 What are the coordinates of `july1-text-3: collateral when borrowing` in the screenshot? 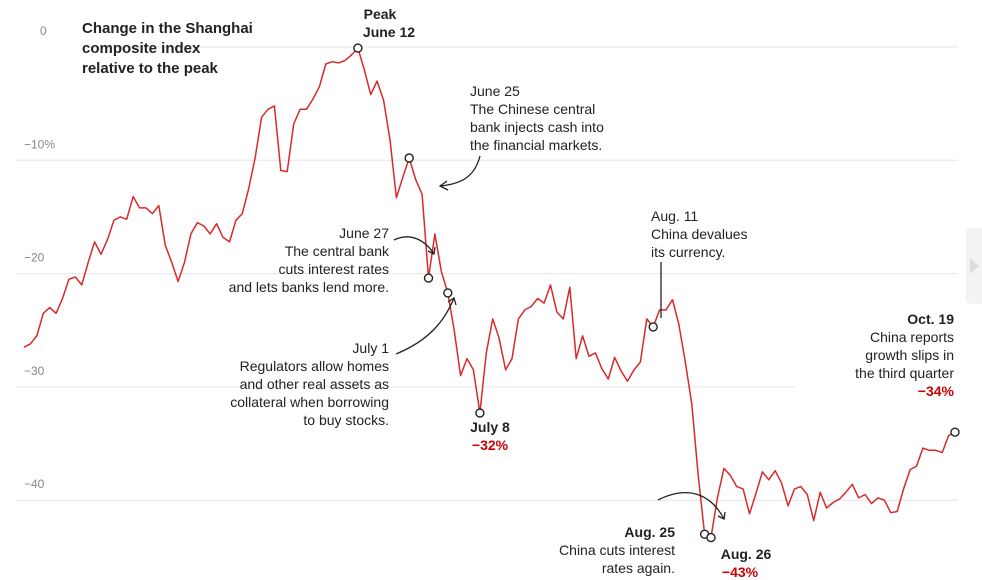 It's located at (309, 402).